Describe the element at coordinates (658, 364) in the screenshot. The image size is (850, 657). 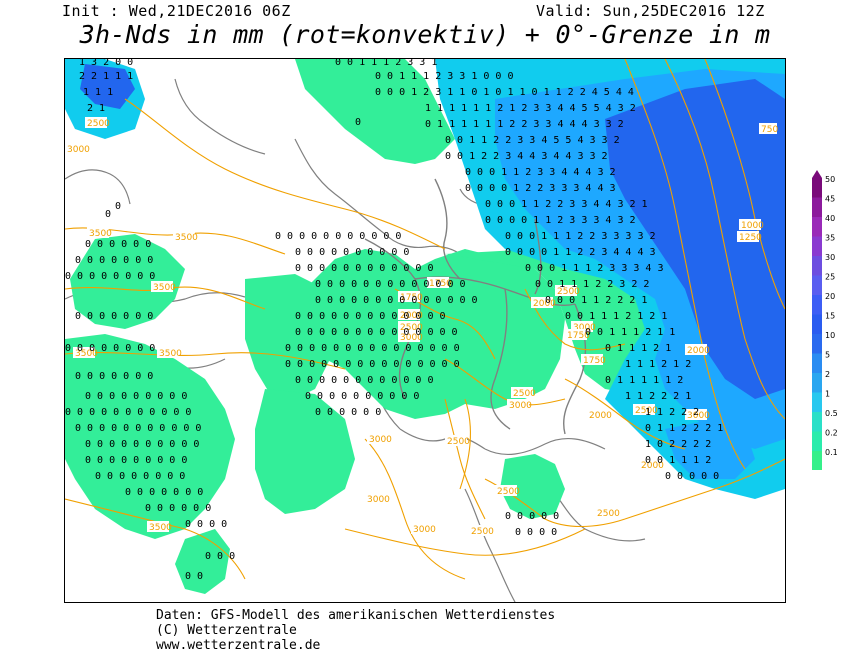
I see `precip-value-row: 1 1 1 2 1 2` at that location.